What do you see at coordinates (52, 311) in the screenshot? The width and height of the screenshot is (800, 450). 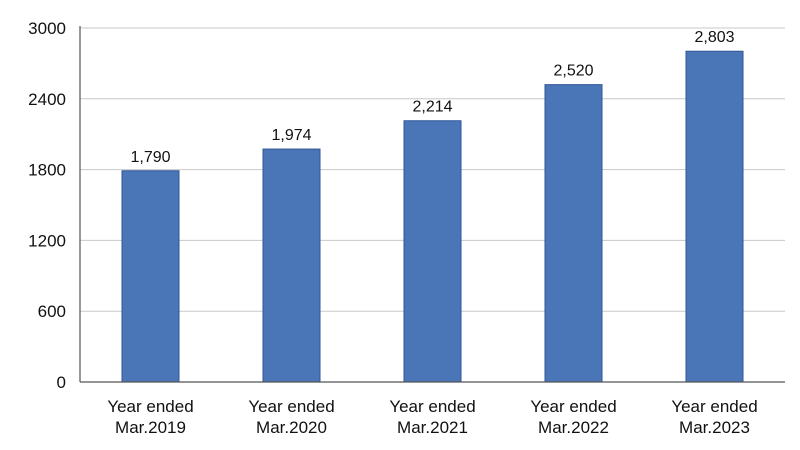 I see `y-tick-label: 600` at bounding box center [52, 311].